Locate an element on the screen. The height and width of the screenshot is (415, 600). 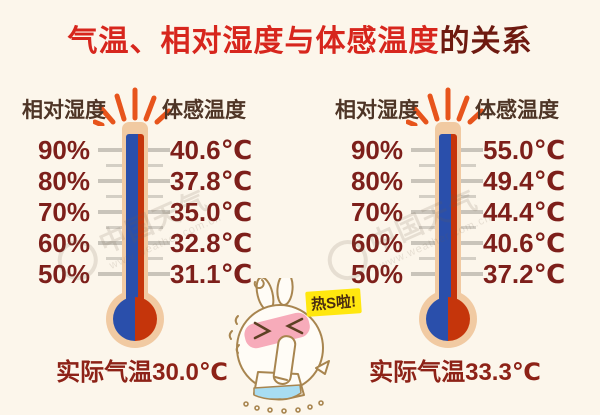
page-title-suffix: 的关系 is located at coordinates (486, 41).